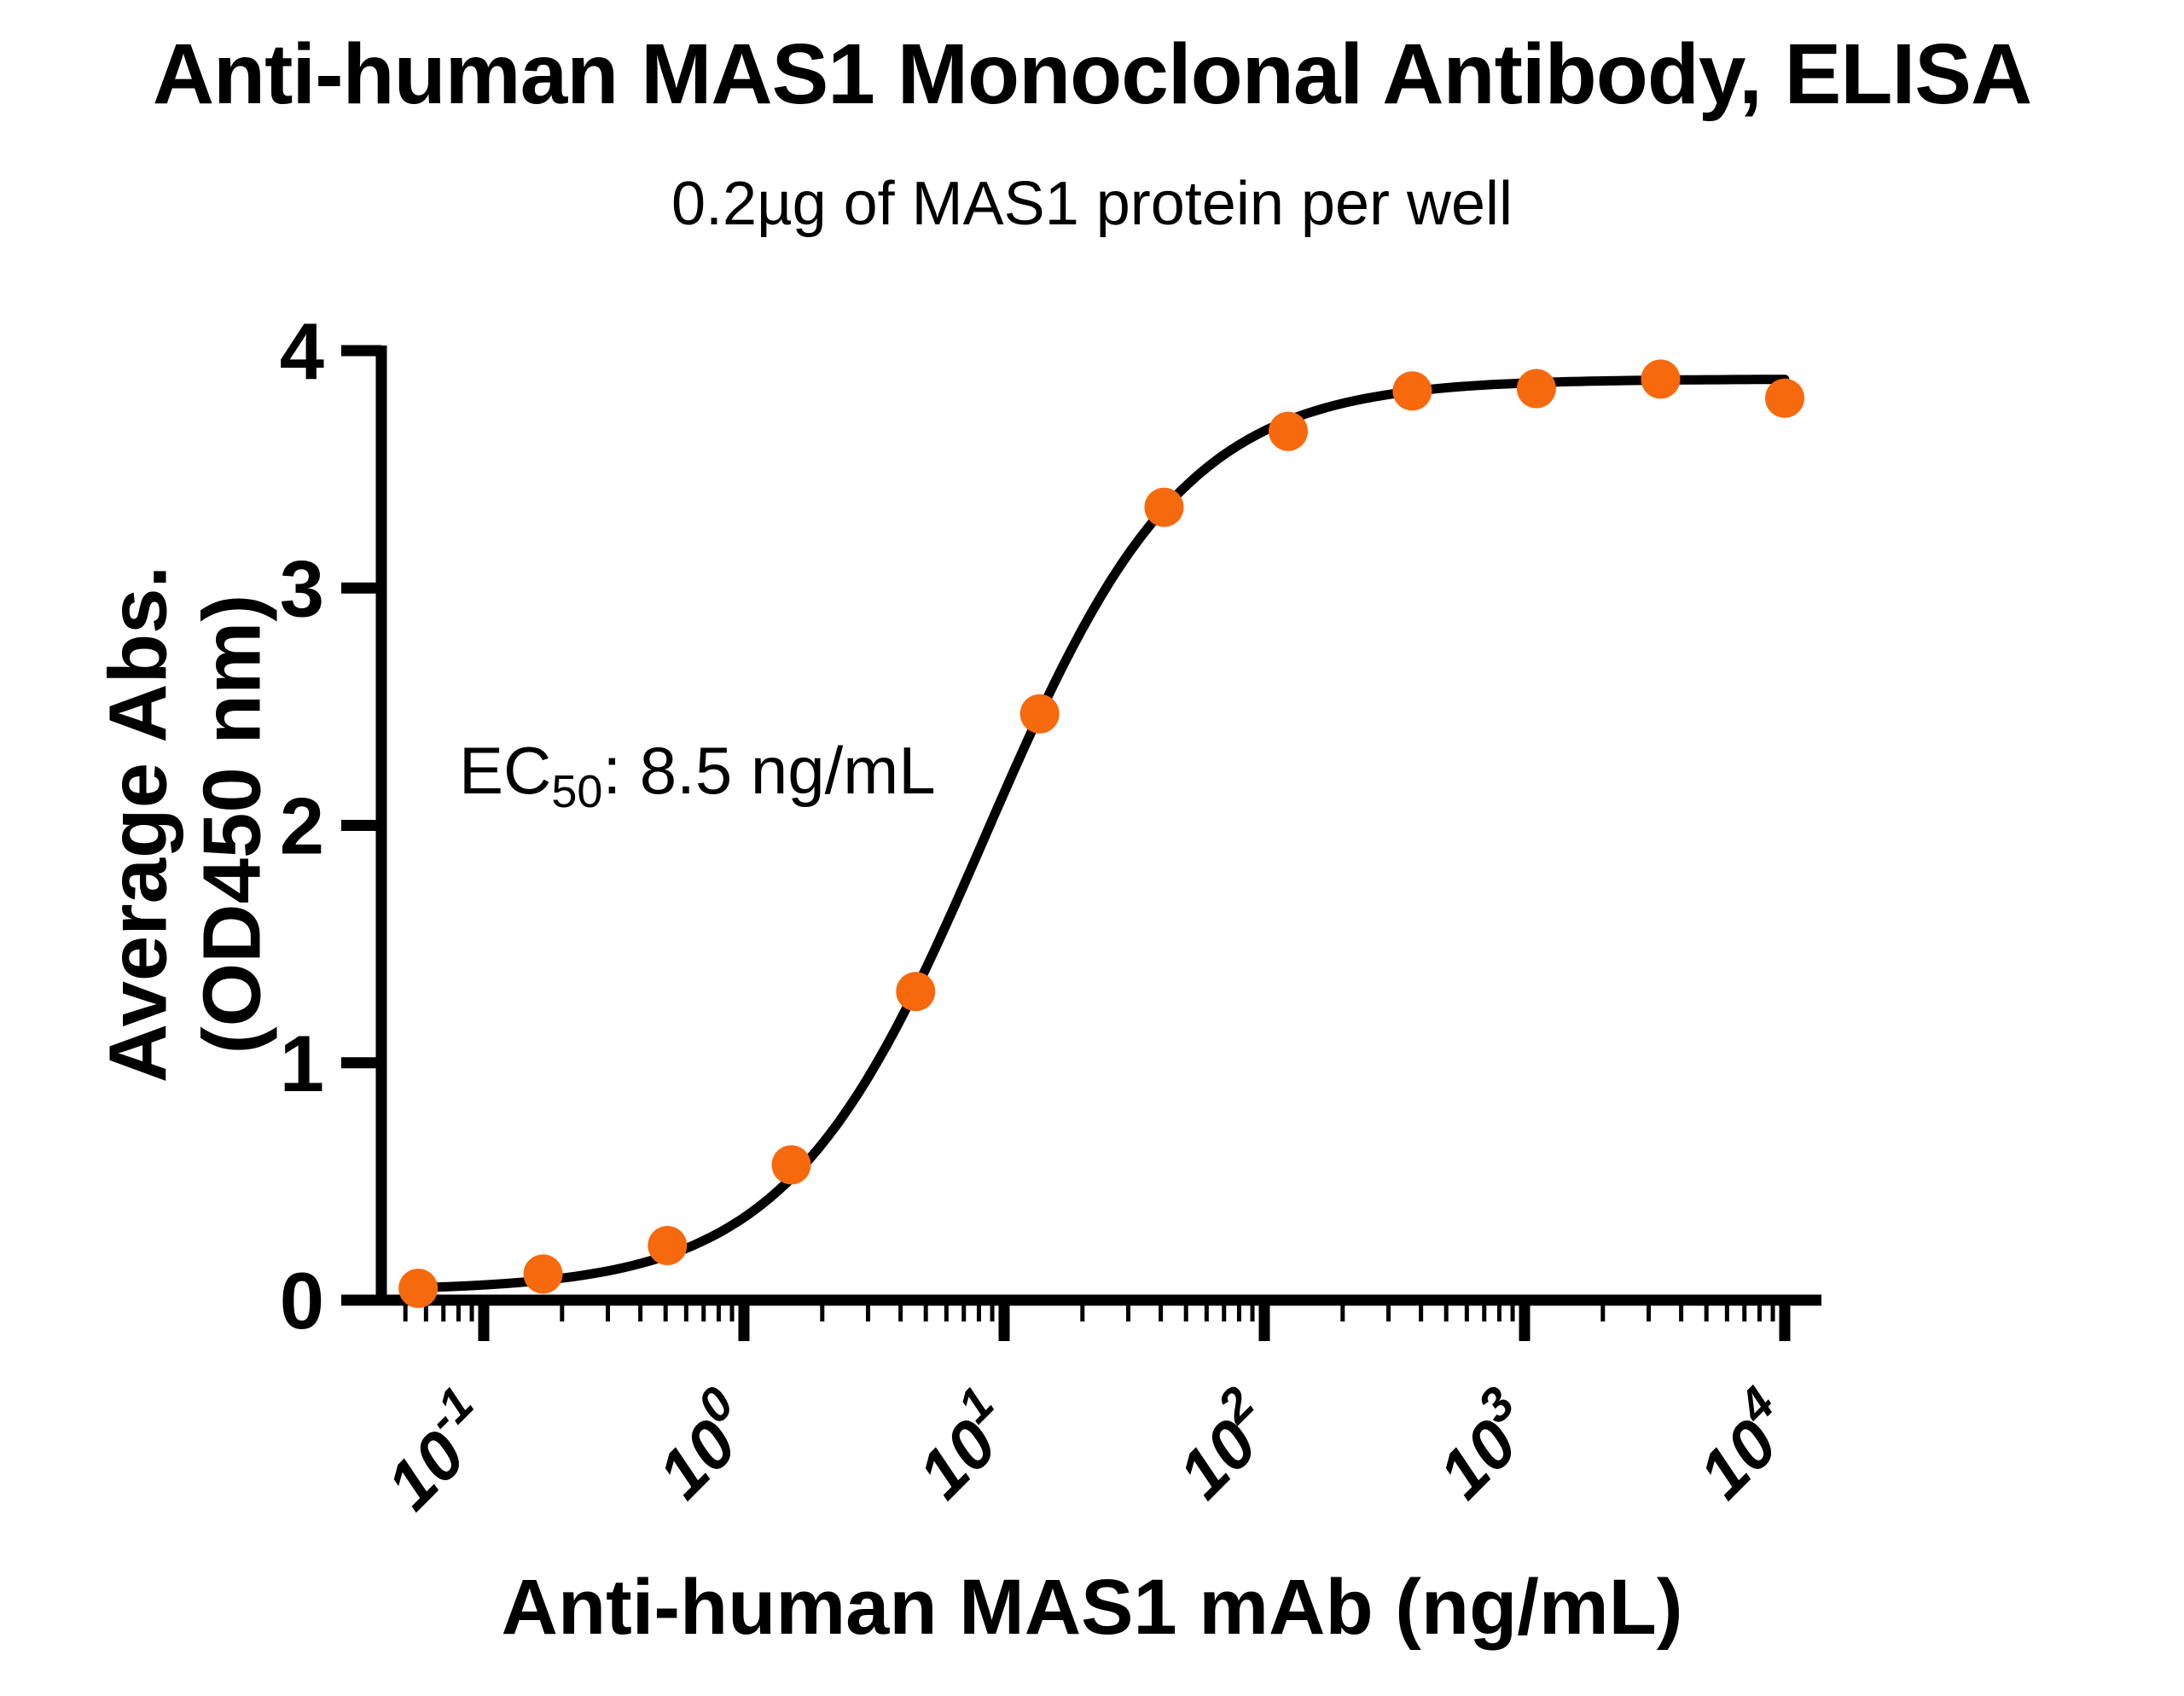 This screenshot has height=1696, width=2184. Describe the element at coordinates (769, 771) in the screenshot. I see `ec50-annotation-value: : 8.5 ng/mL` at that location.